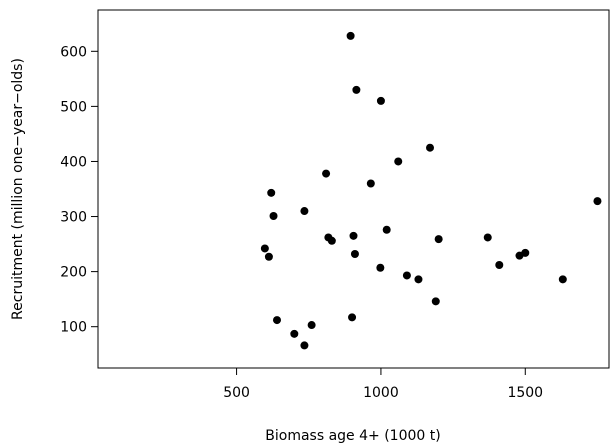  What do you see at coordinates (236, 393) in the screenshot?
I see `x-tick-label: 500` at bounding box center [236, 393].